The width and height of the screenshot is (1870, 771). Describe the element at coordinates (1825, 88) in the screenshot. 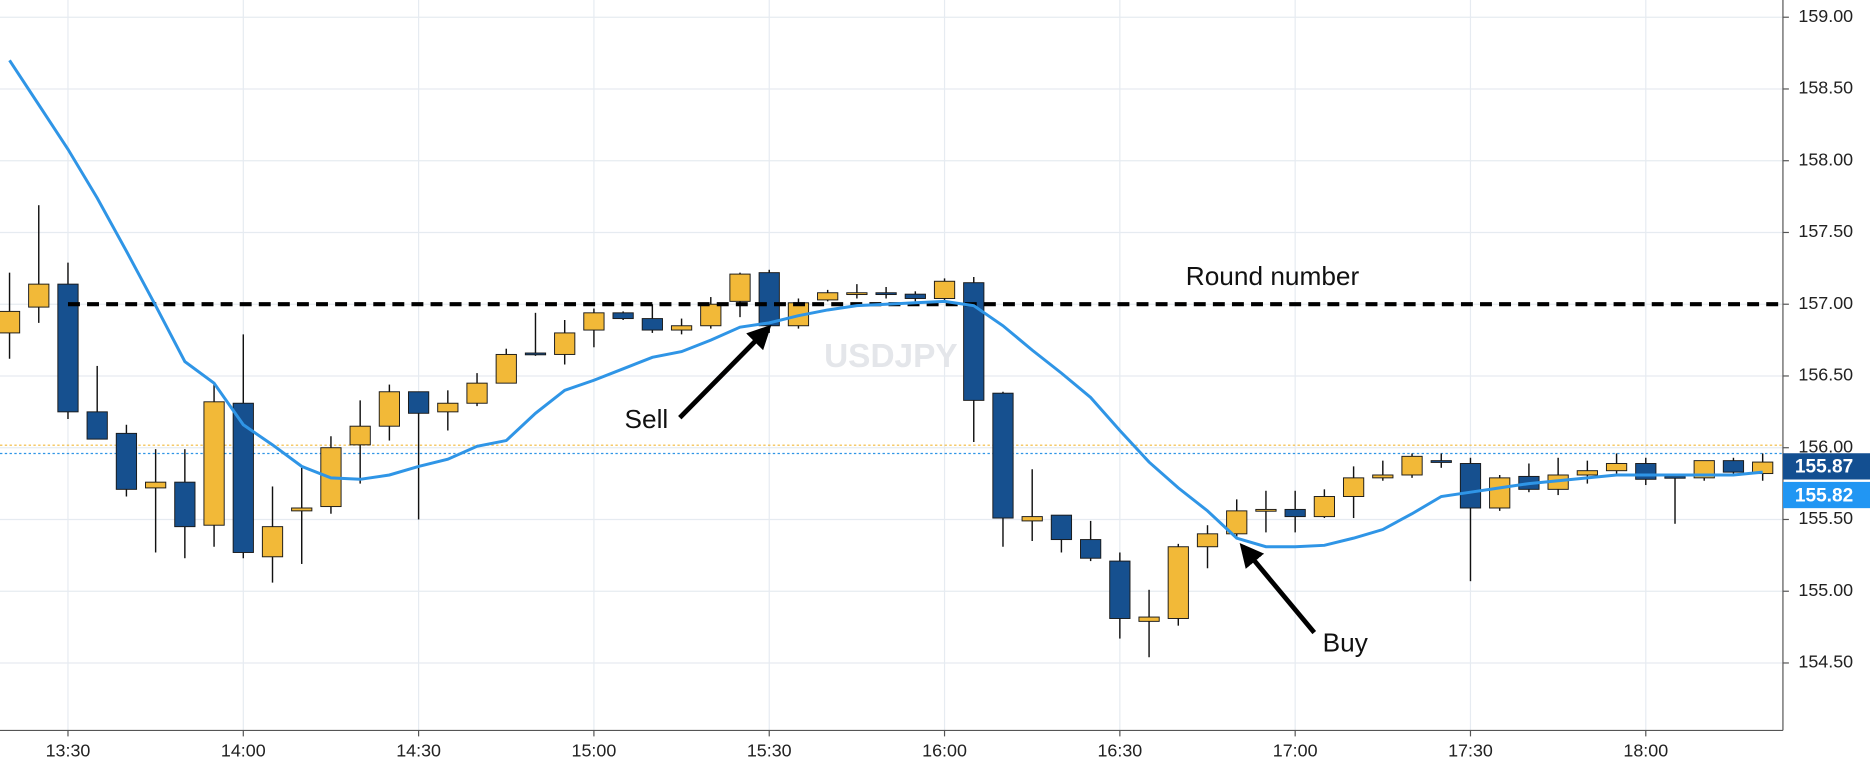

I see `y-tick-label: 158.50` at that location.